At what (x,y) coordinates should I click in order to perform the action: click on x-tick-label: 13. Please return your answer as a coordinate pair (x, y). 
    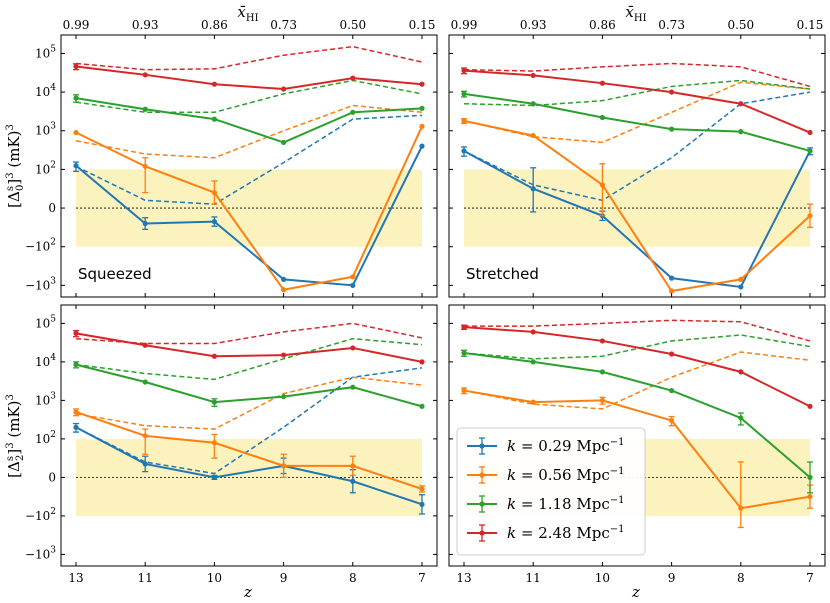
    Looking at the image, I should click on (75, 578).